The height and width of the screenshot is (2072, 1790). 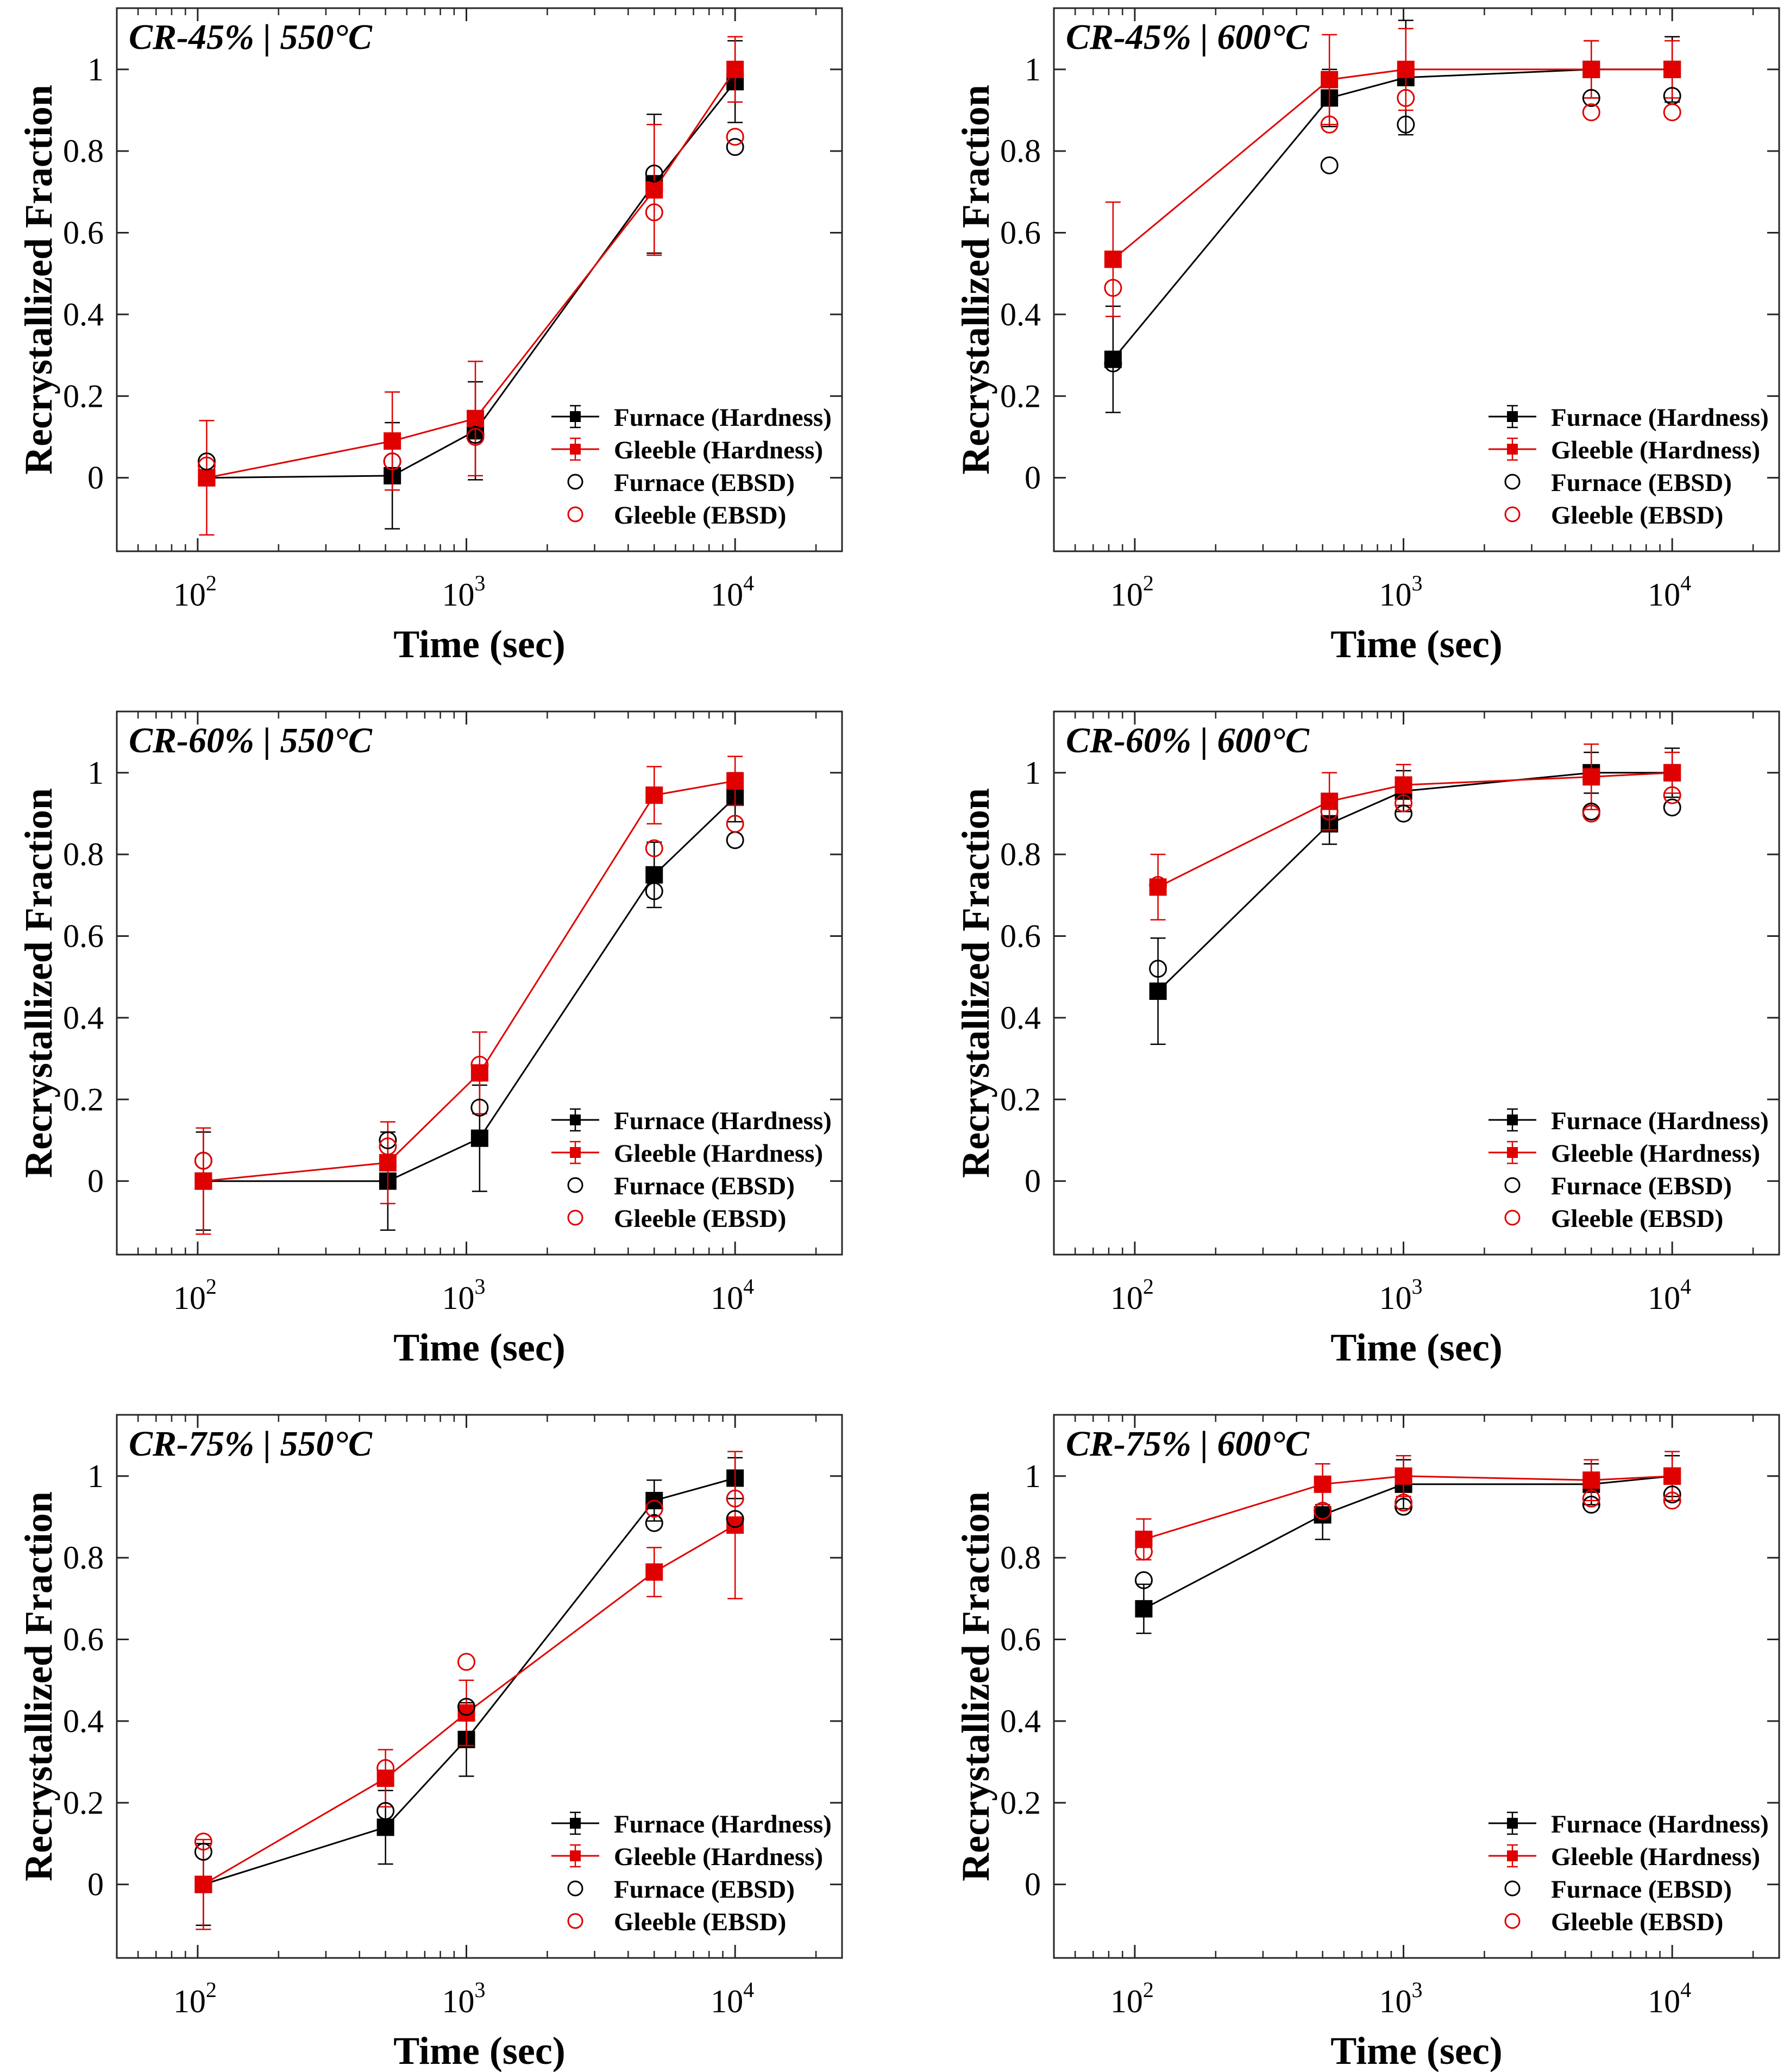 What do you see at coordinates (1392, 214) in the screenshot?
I see `series-line` at bounding box center [1392, 214].